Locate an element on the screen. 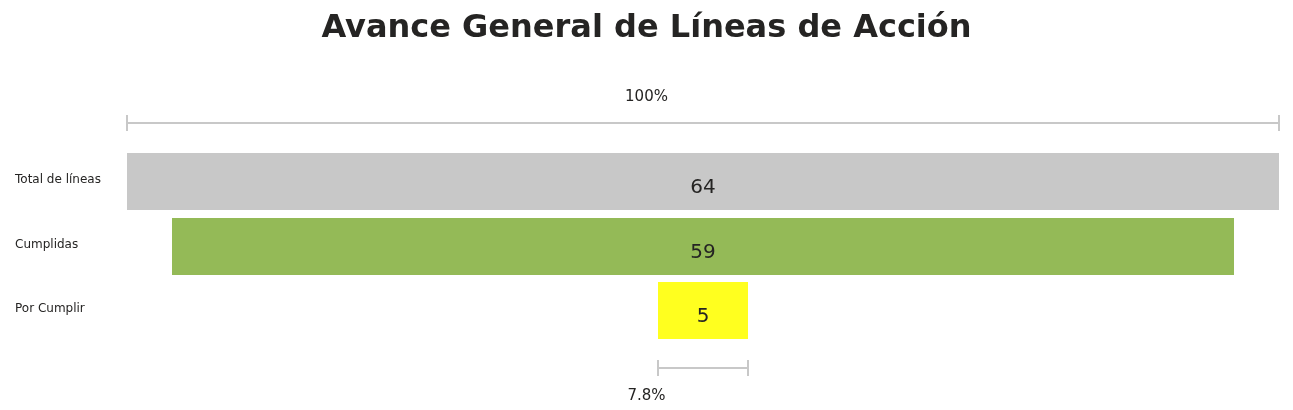  category-label: Cumplidas is located at coordinates (47, 243).